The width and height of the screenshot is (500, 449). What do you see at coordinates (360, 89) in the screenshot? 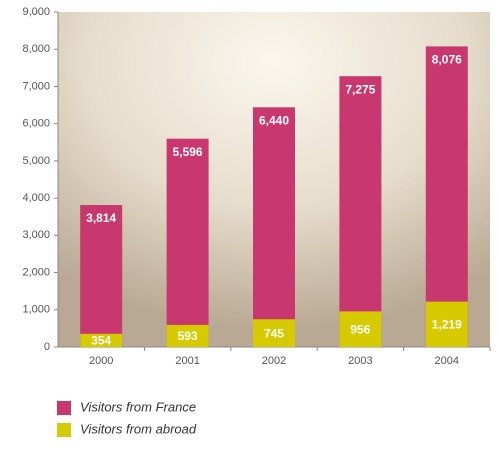
I see `value-label: 7,275` at bounding box center [360, 89].